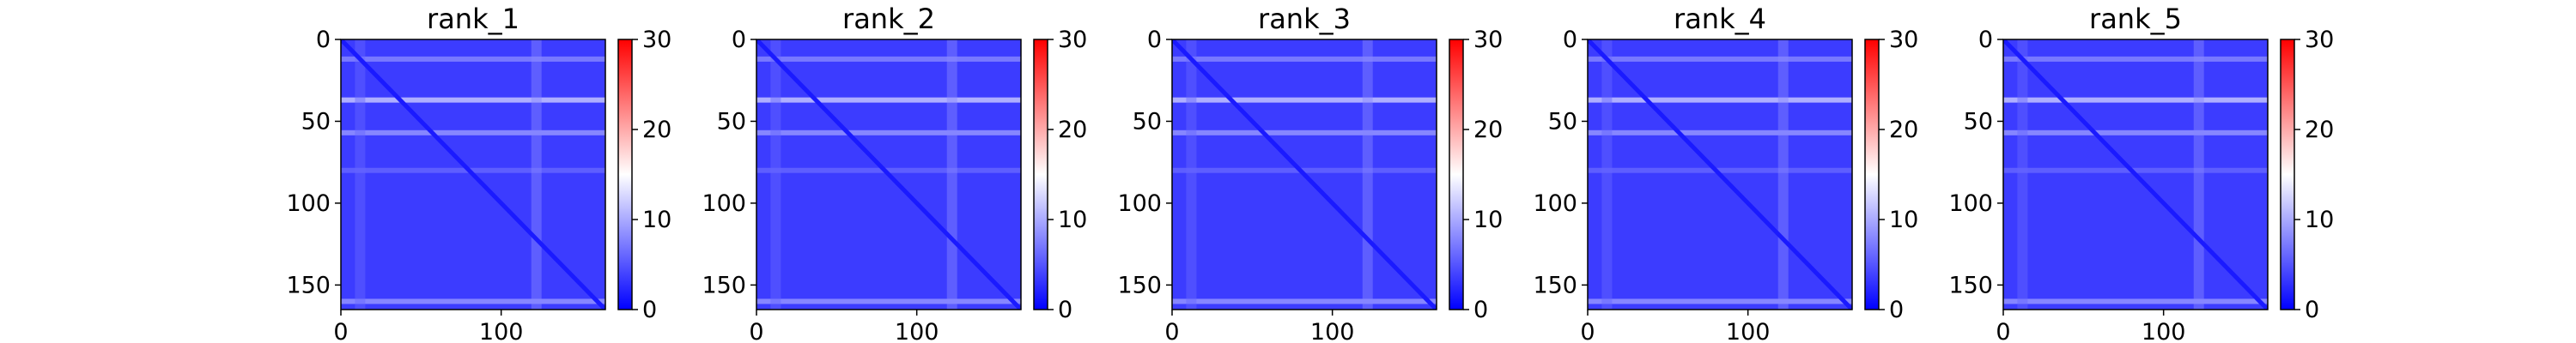 This screenshot has width=2576, height=343. I want to click on panel-title: rank_4, so click(1720, 19).